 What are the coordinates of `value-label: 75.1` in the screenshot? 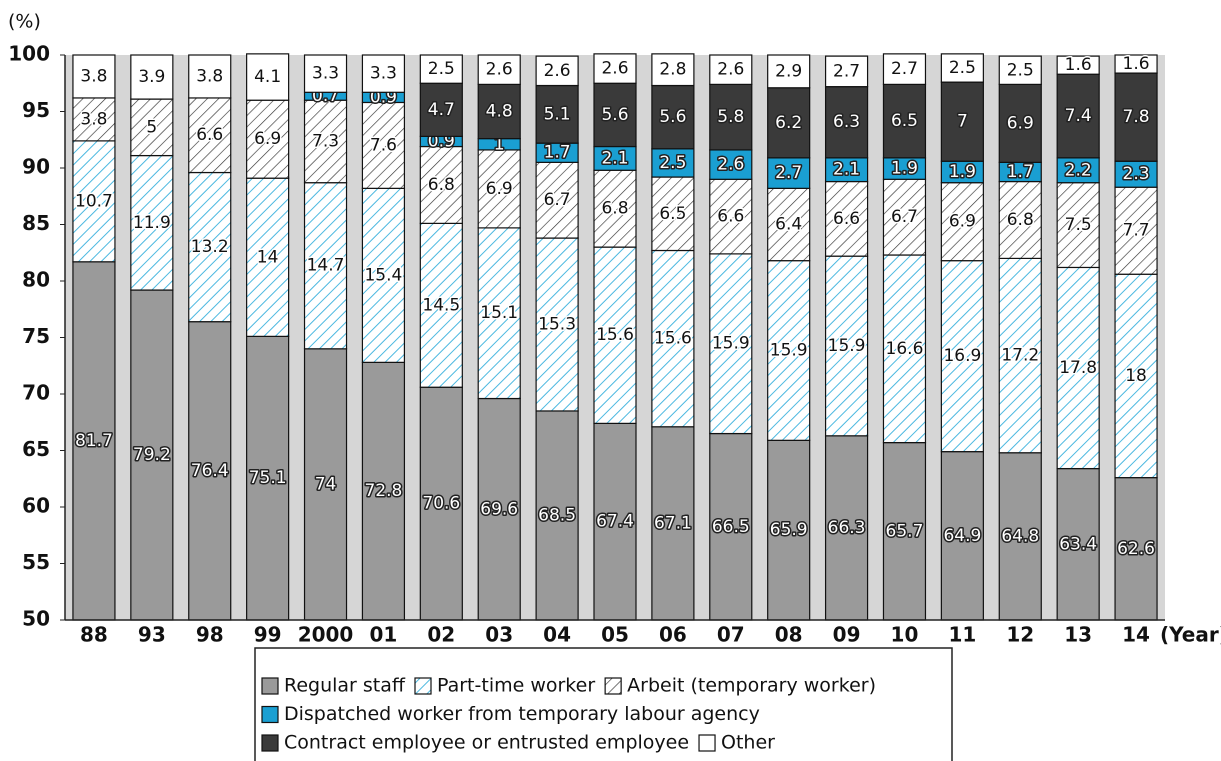 It's located at (268, 478).